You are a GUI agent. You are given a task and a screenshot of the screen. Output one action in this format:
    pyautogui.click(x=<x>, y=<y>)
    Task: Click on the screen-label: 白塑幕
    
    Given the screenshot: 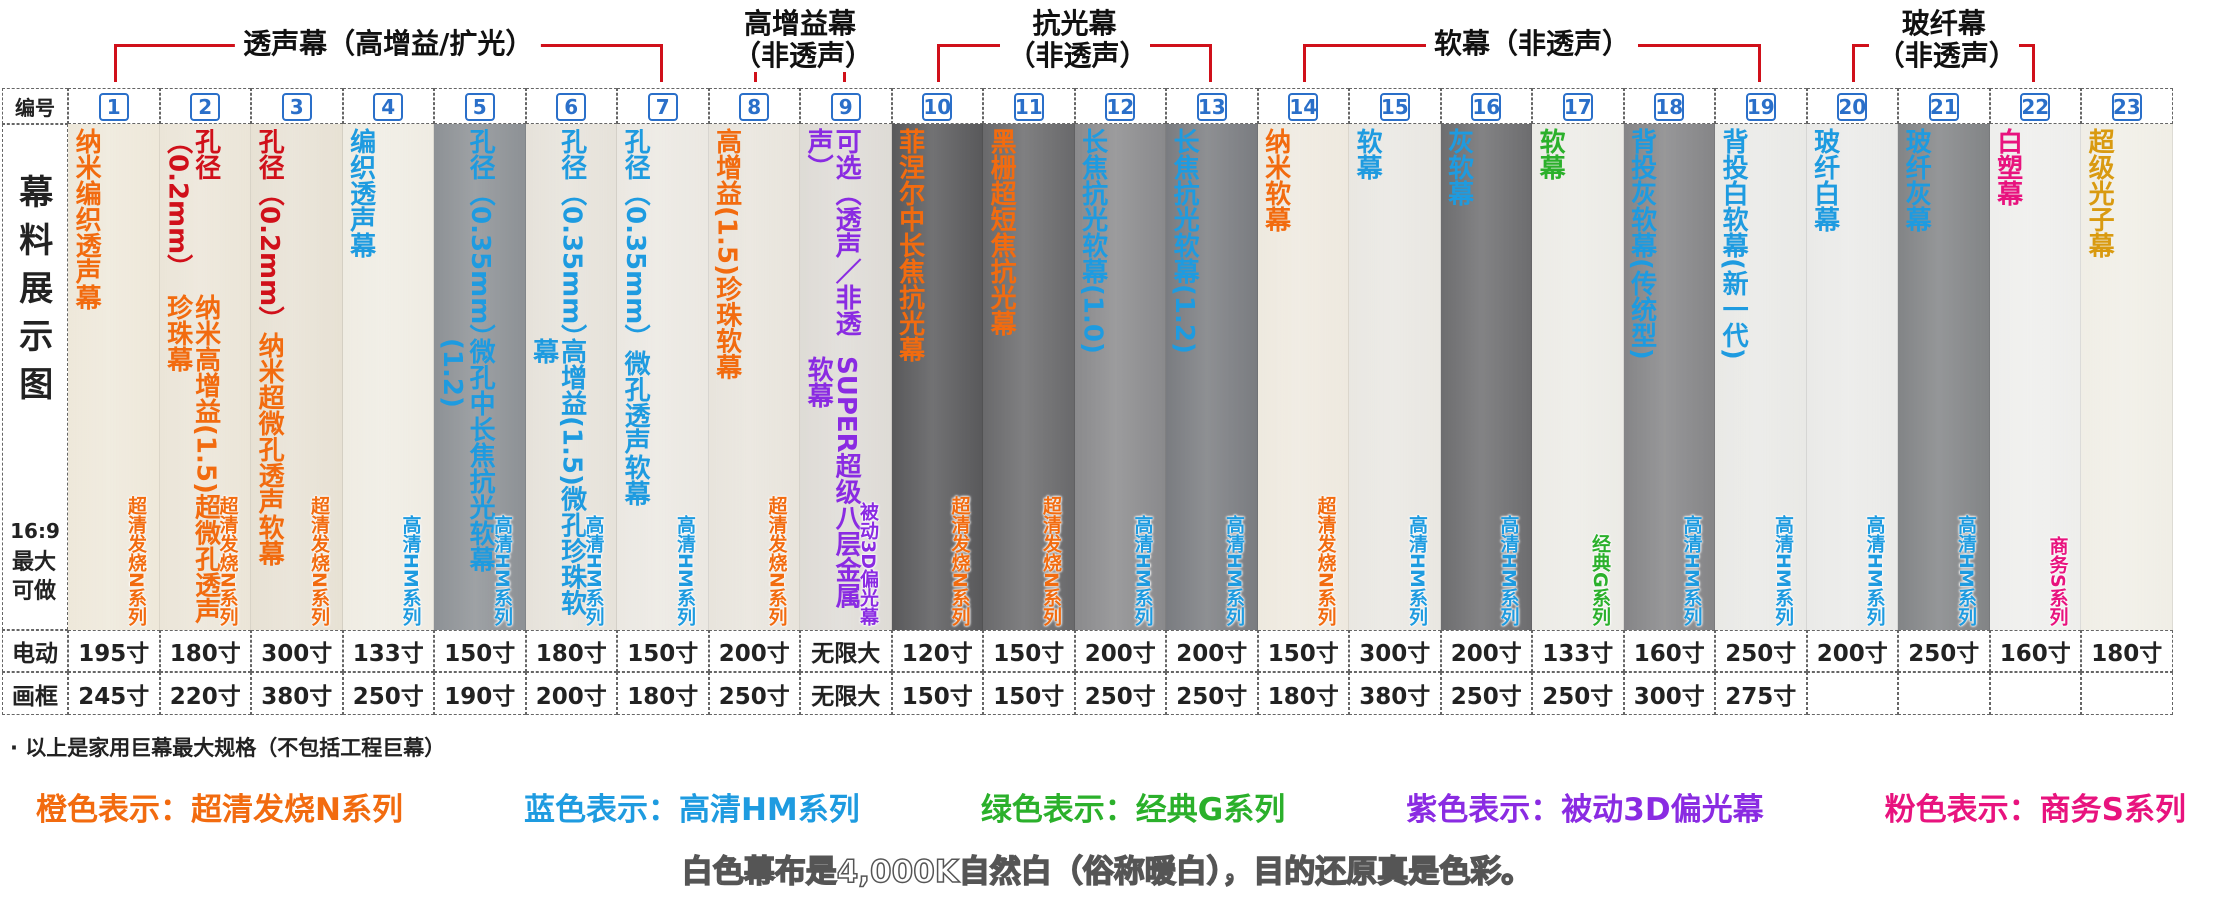 What is the action you would take?
    pyautogui.click(x=2008, y=376)
    